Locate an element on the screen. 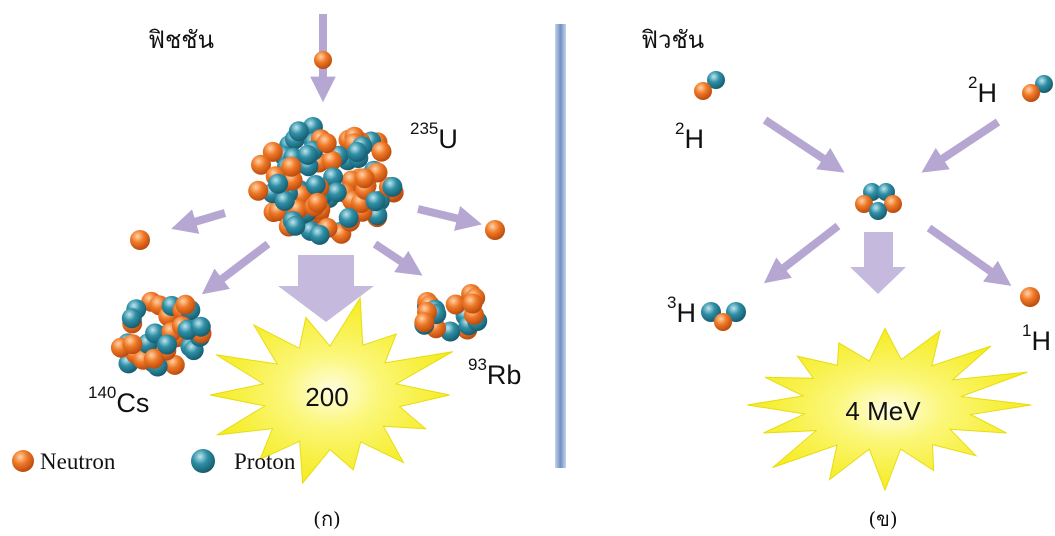 The width and height of the screenshot is (1055, 536). neutron-arrow-left is located at coordinates (199, 221).